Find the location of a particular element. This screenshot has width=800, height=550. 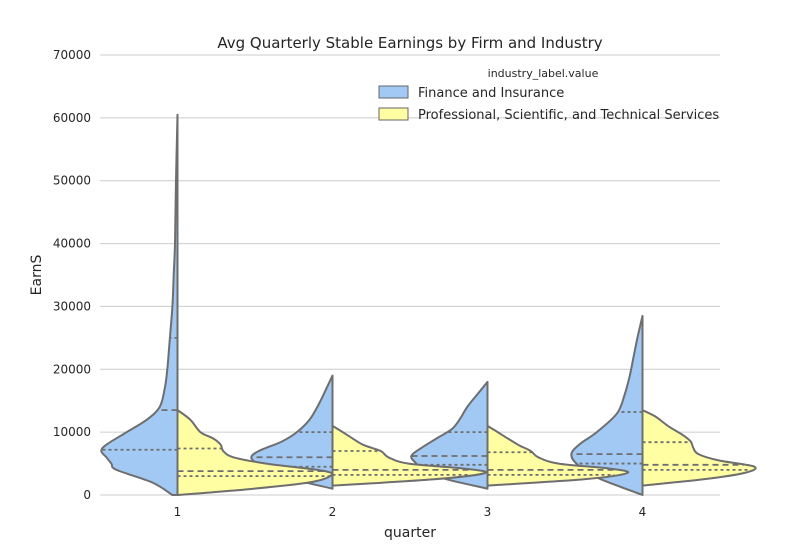

legend-swatch-finance is located at coordinates (393, 92).